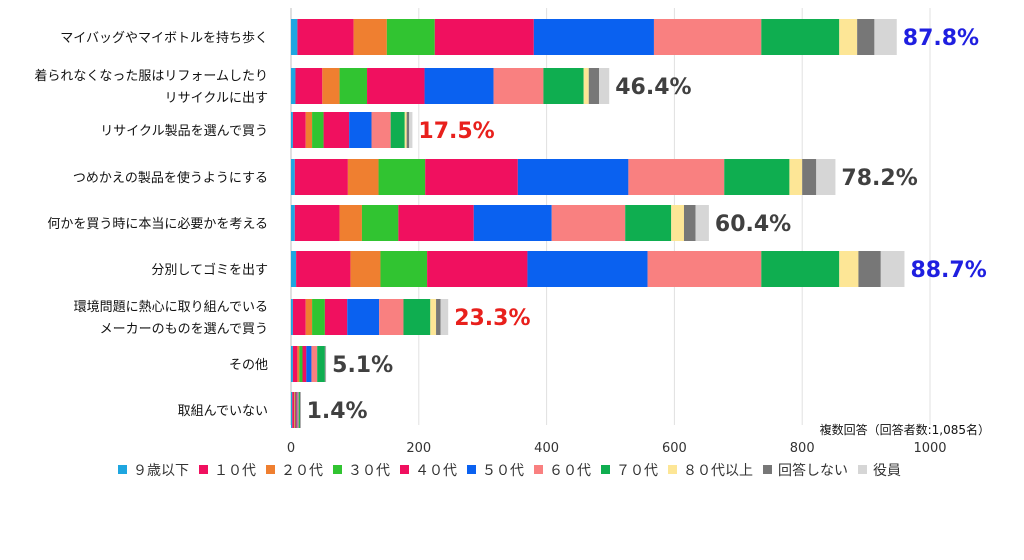 Image resolution: width=1024 pixels, height=560 pixels. What do you see at coordinates (503, 471) in the screenshot?
I see `legend-label-6: ５０代` at bounding box center [503, 471].